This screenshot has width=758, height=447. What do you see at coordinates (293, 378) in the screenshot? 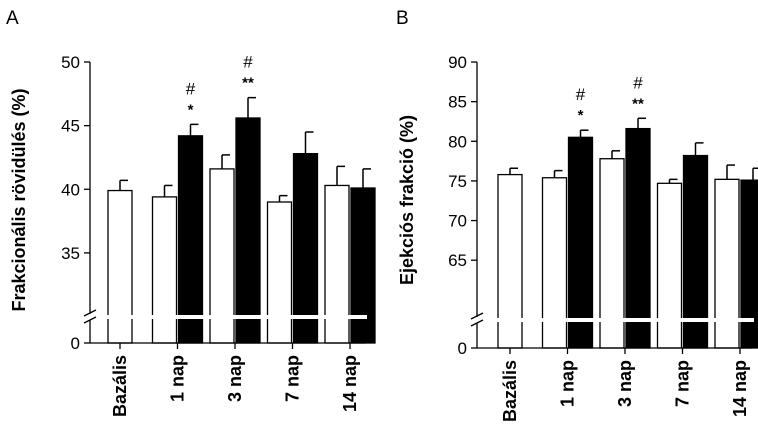
I see `panel-a-category-label: 7 nap` at bounding box center [293, 378].